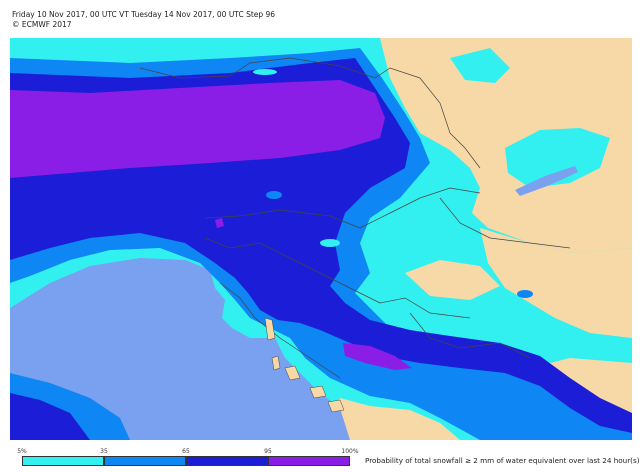  I want to click on prob-95-small, so click(219, 223).